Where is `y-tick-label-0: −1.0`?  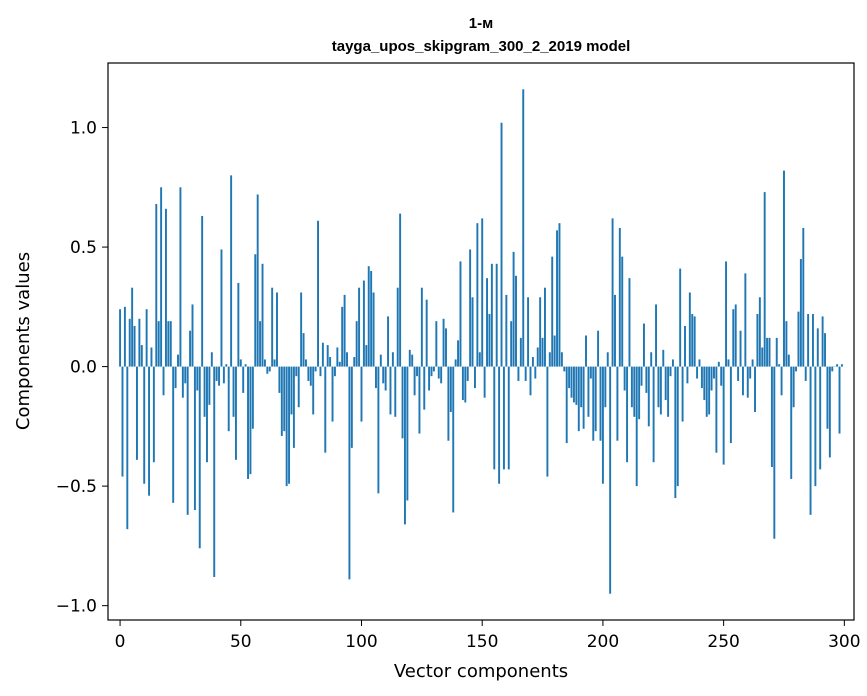 y-tick-label-0: −1.0 is located at coordinates (76, 607).